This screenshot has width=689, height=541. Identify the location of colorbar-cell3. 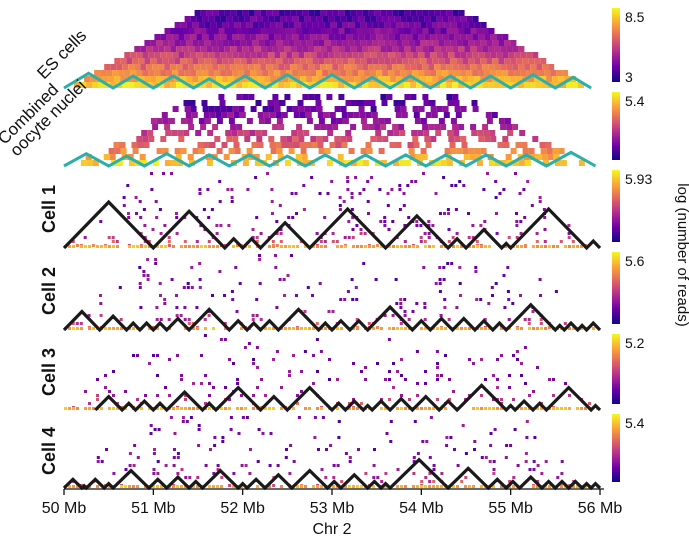
(616, 369).